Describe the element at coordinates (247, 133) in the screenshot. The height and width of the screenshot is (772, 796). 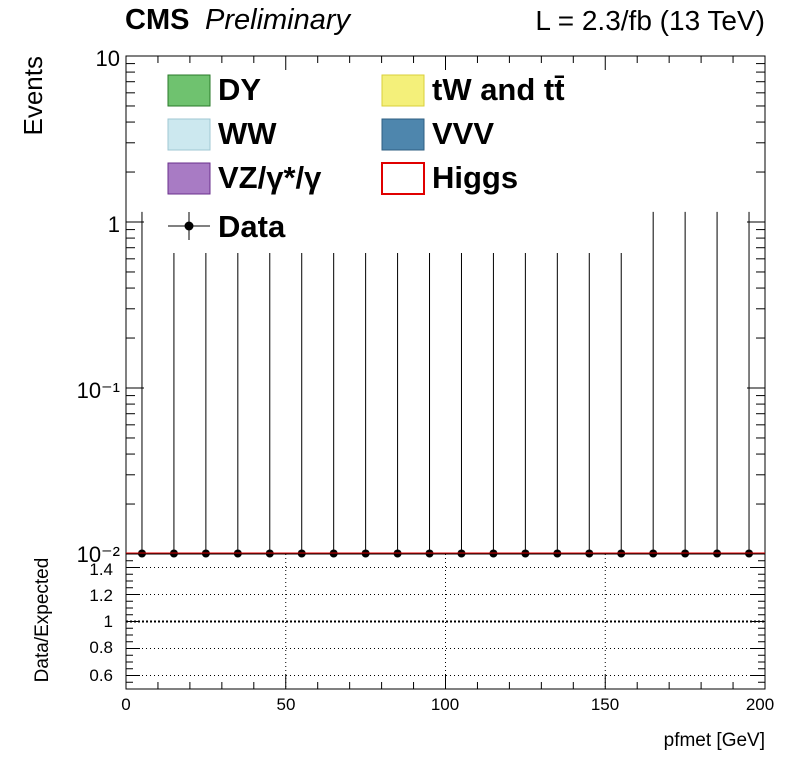
I see `legend-label-ww: WW` at that location.